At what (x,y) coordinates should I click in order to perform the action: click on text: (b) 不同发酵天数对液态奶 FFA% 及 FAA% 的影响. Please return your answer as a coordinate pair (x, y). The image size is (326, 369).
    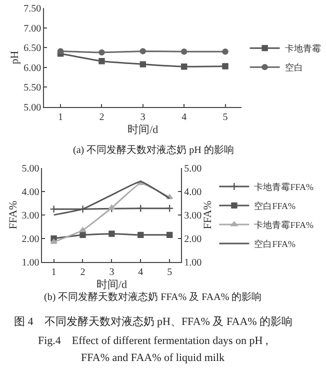
    Looking at the image, I should click on (153, 297).